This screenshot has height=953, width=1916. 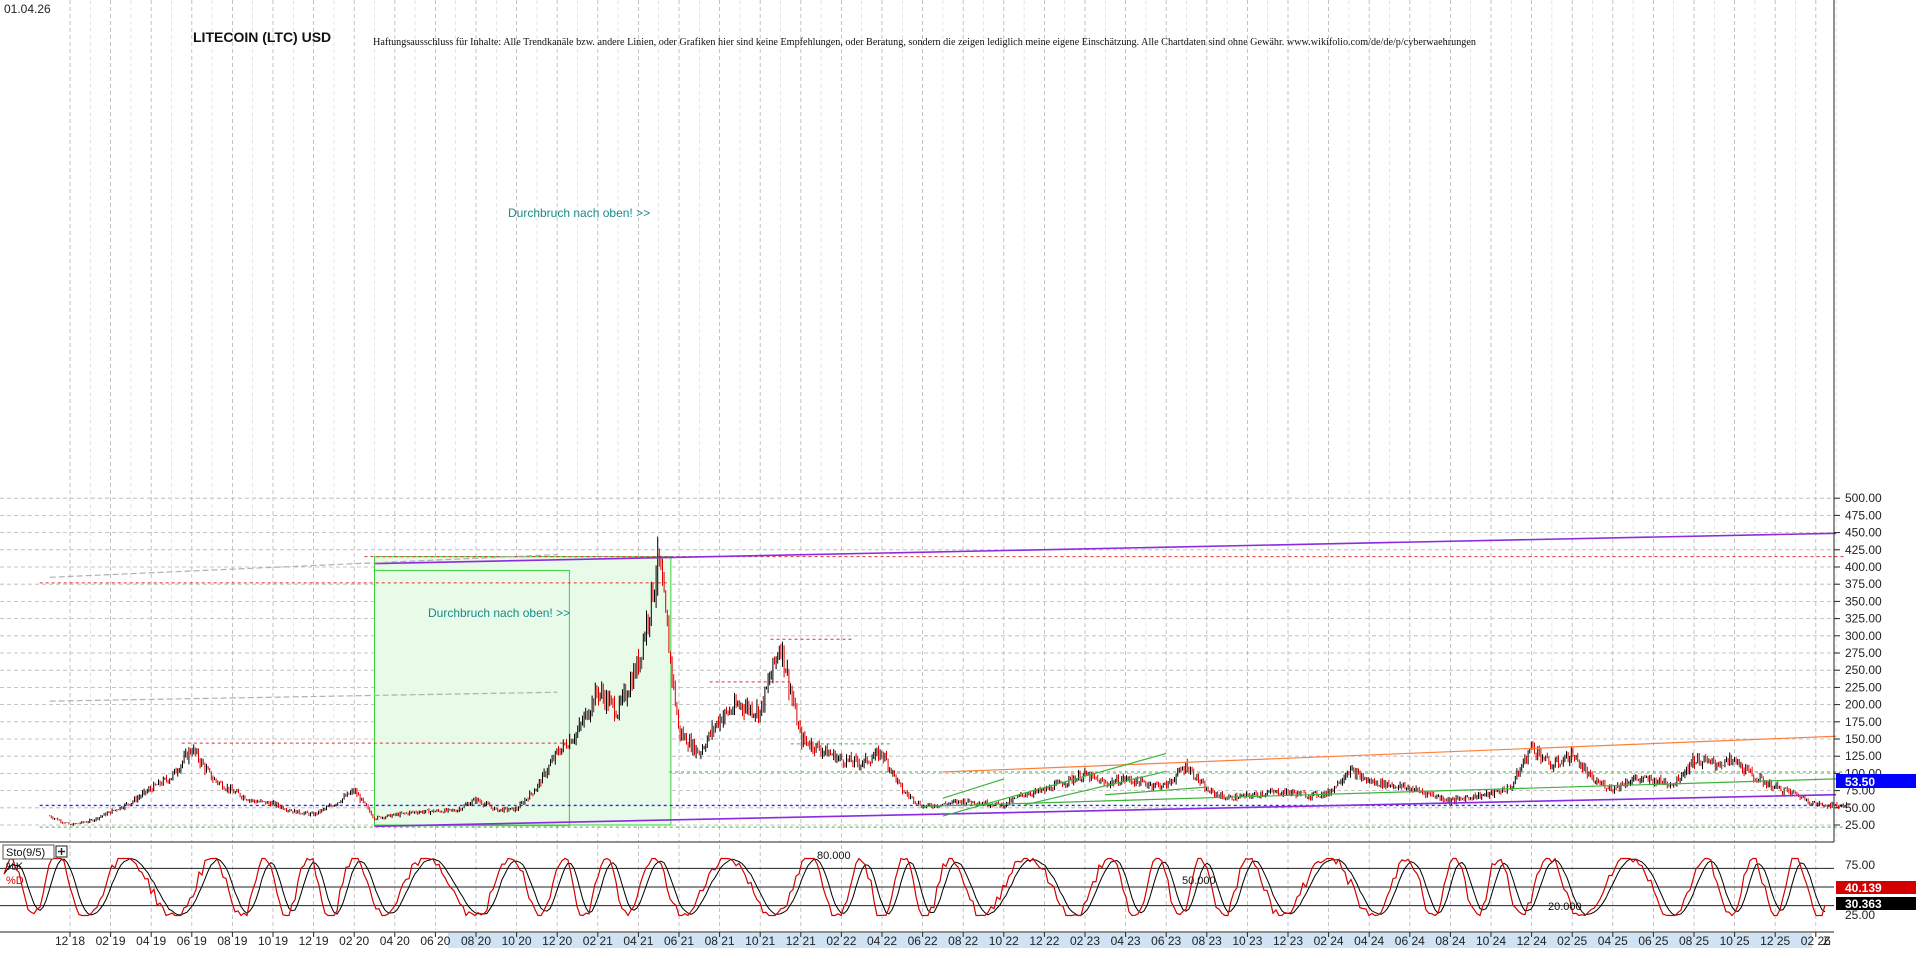 What do you see at coordinates (923, 941) in the screenshot?
I see `time-tick-label: 06 22` at bounding box center [923, 941].